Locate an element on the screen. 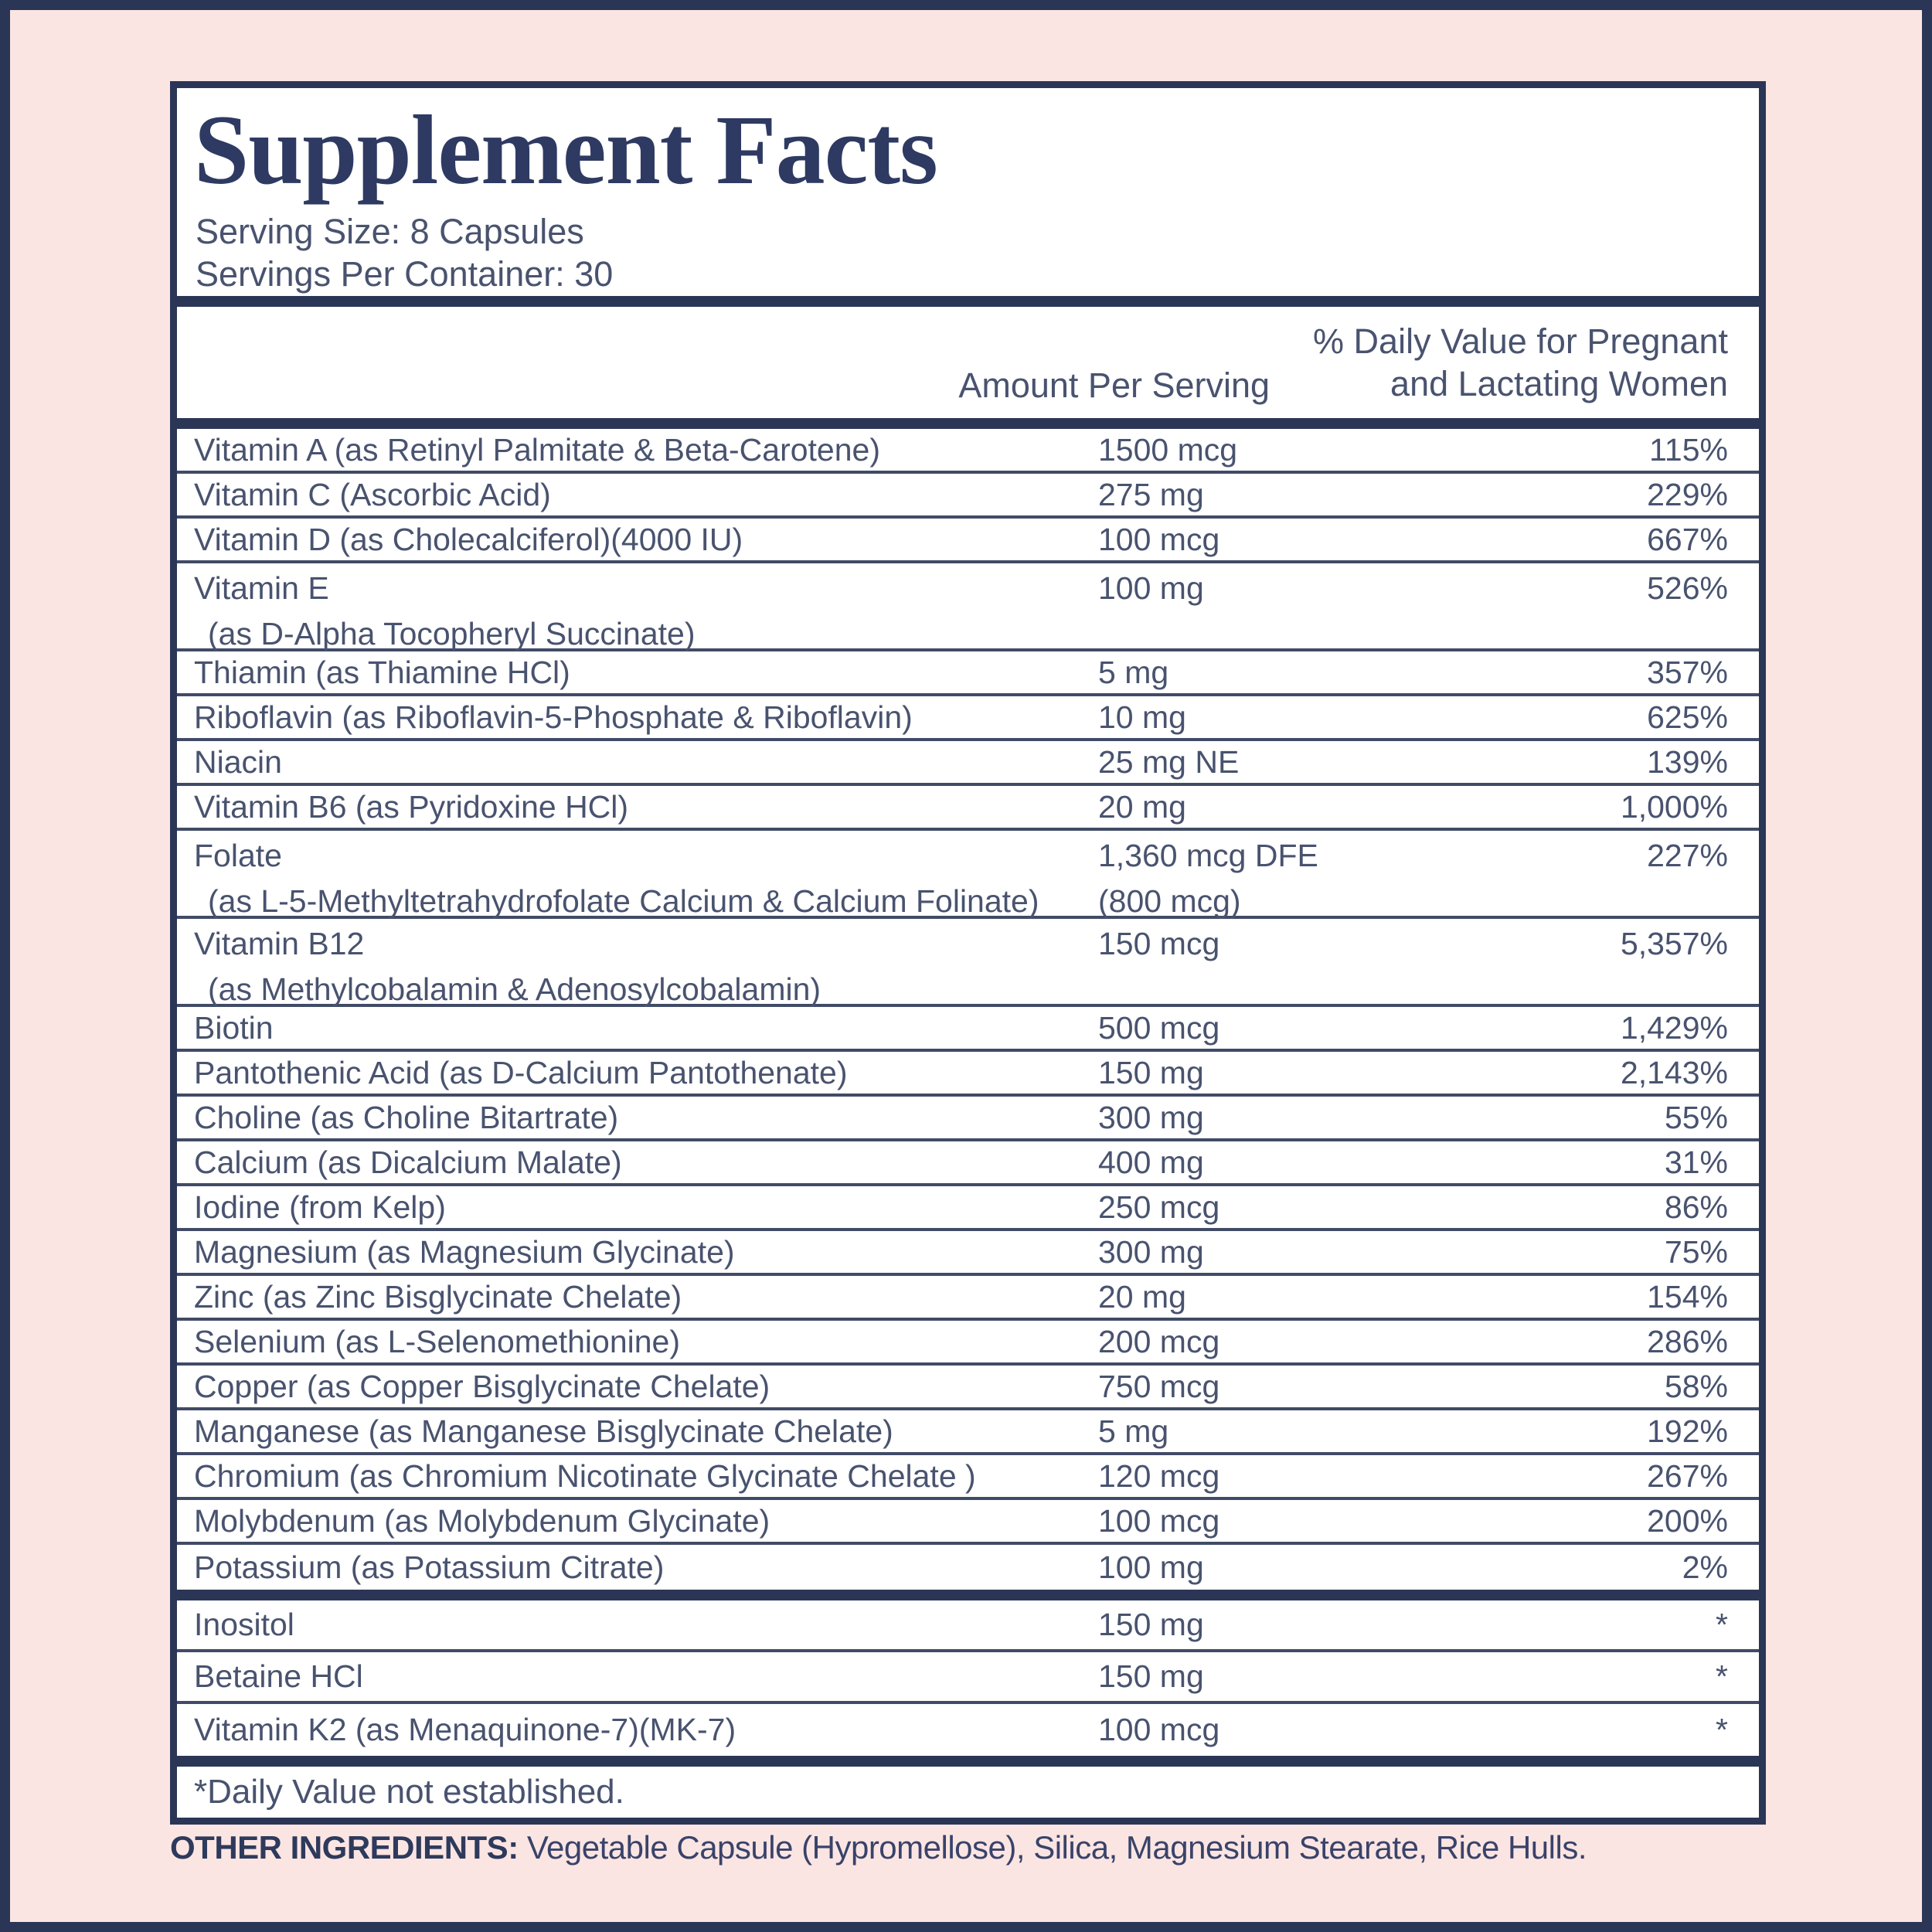  nutrient-amount: 400 mg is located at coordinates (1340, 1163).